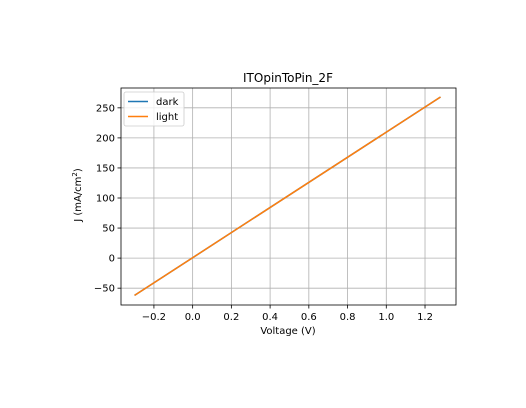 The height and width of the screenshot is (408, 526). I want to click on legend-label-dark: dark, so click(167, 102).